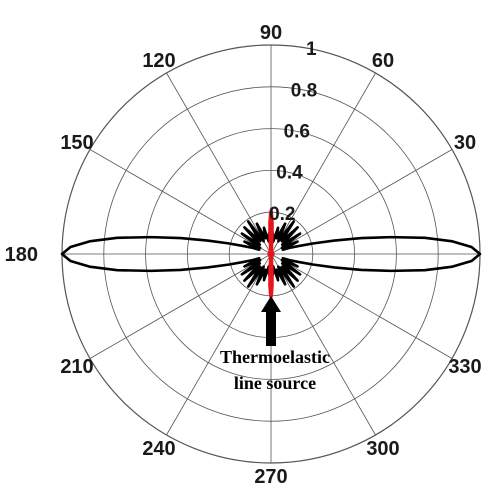  I want to click on radial-tick-label: 0.8, so click(304, 90).